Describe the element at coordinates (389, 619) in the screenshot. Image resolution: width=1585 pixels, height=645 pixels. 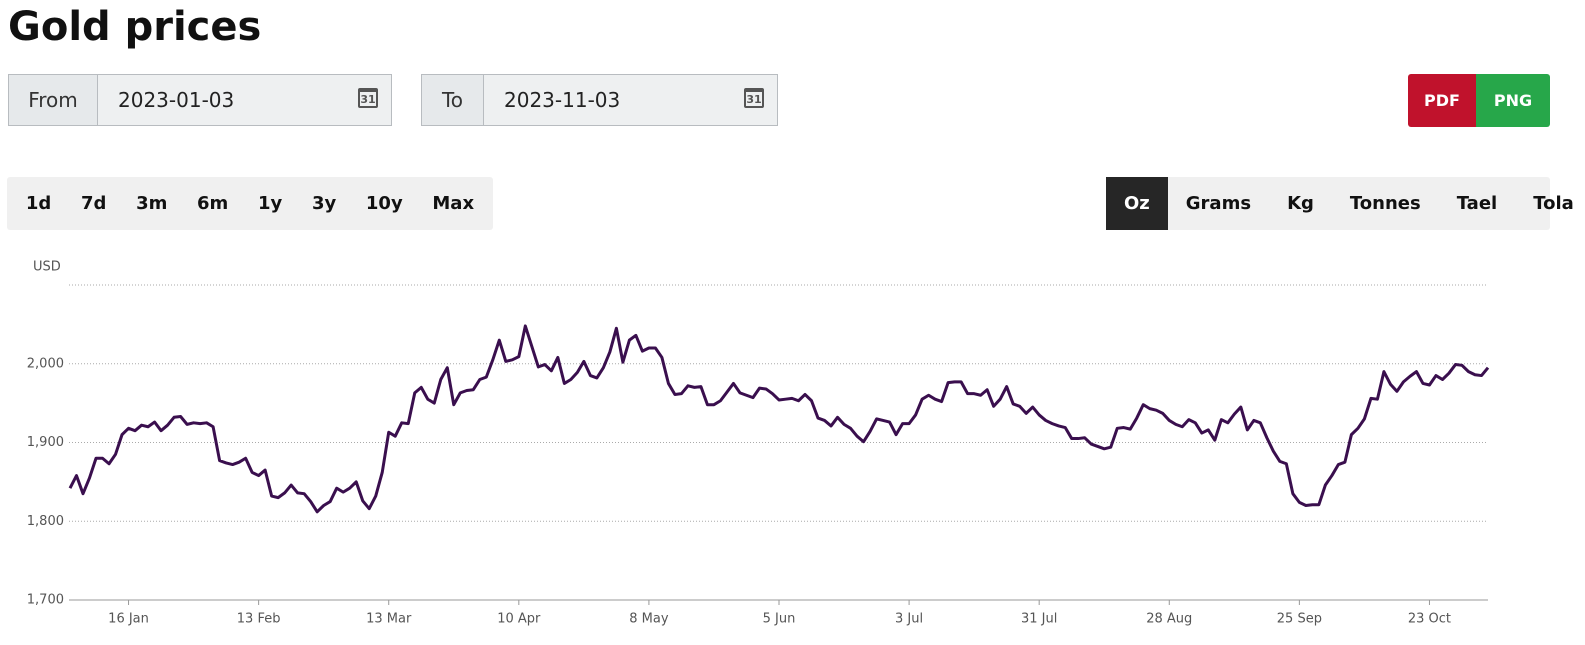
I see `x-tick-label: 13 Mar` at that location.